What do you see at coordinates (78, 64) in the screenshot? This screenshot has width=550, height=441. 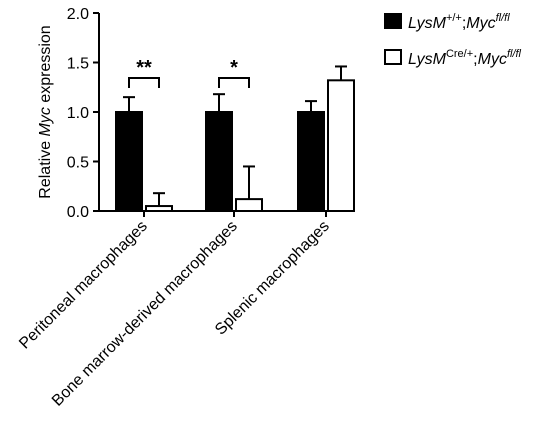 I see `y-tick-label: 1.5` at bounding box center [78, 64].